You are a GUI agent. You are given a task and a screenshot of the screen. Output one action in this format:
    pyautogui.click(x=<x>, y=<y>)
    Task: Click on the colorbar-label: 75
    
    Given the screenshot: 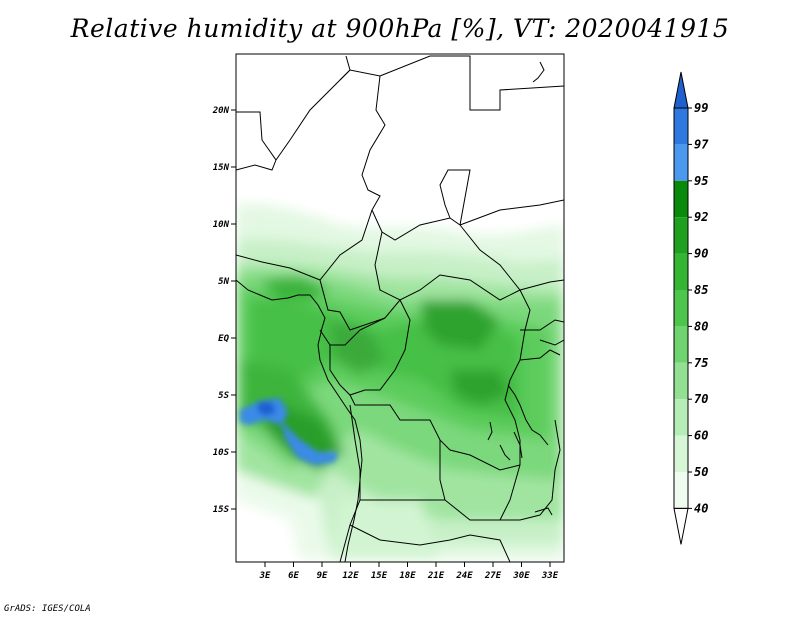 What is the action you would take?
    pyautogui.click(x=701, y=363)
    